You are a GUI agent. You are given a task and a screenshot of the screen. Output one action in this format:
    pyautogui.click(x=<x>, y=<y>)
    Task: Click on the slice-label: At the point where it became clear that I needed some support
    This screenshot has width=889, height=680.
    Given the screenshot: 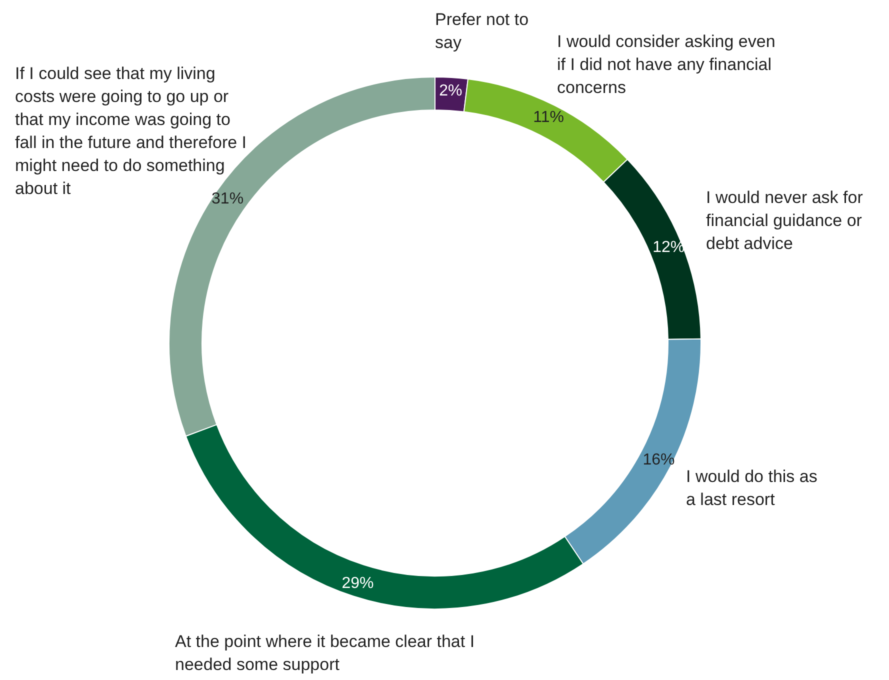 What is the action you would take?
    pyautogui.click(x=327, y=653)
    